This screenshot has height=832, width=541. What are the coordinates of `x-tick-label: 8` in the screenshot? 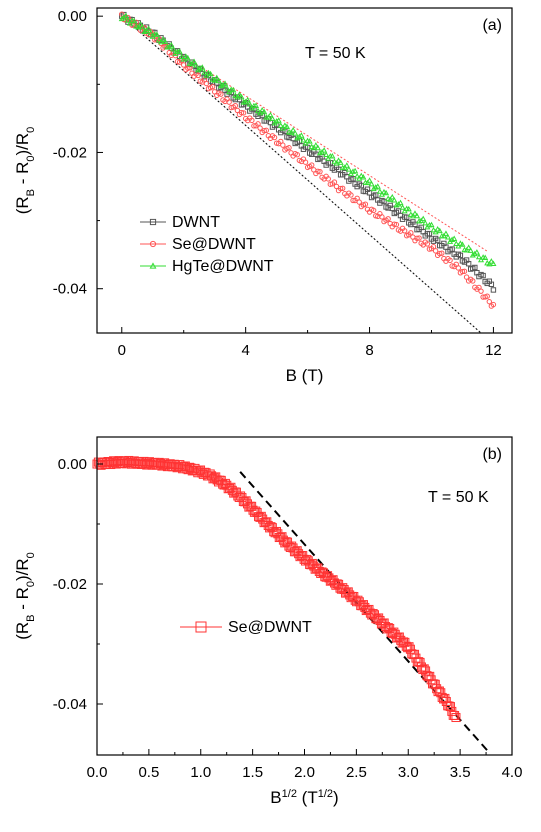 It's located at (369, 350).